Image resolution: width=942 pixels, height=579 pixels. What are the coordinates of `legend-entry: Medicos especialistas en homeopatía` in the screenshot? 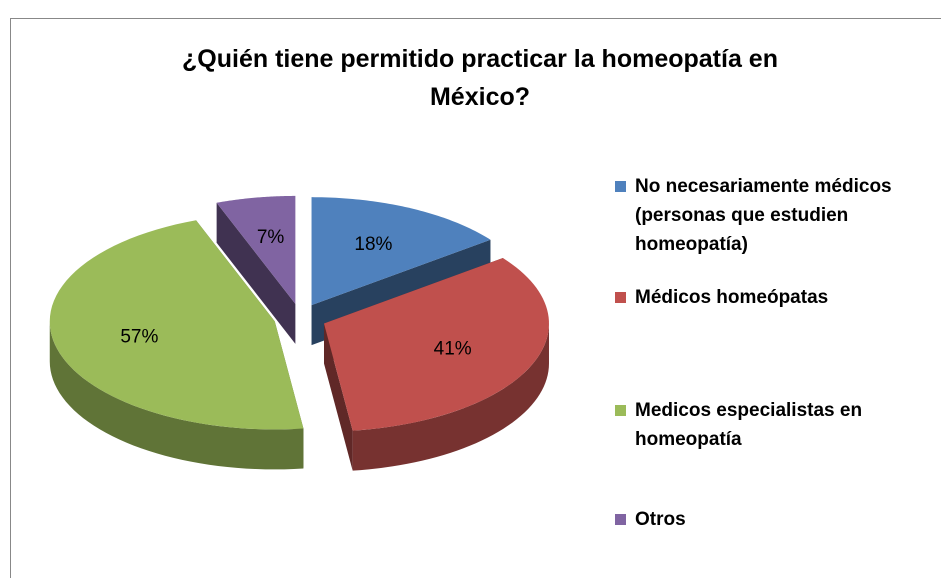 It's located at (773, 425).